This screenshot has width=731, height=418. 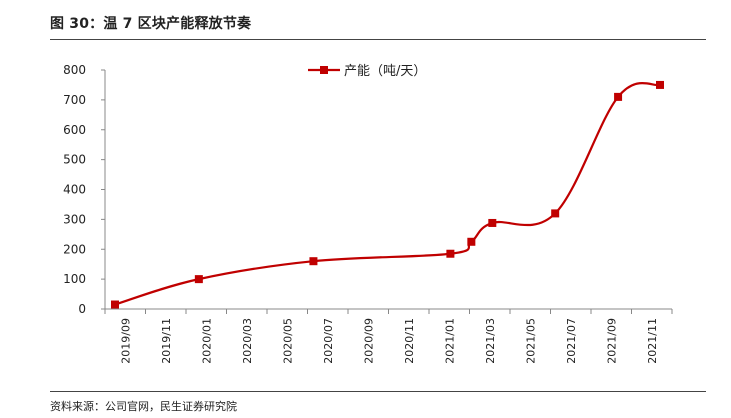 What do you see at coordinates (378, 391) in the screenshot?
I see `source-divider` at bounding box center [378, 391].